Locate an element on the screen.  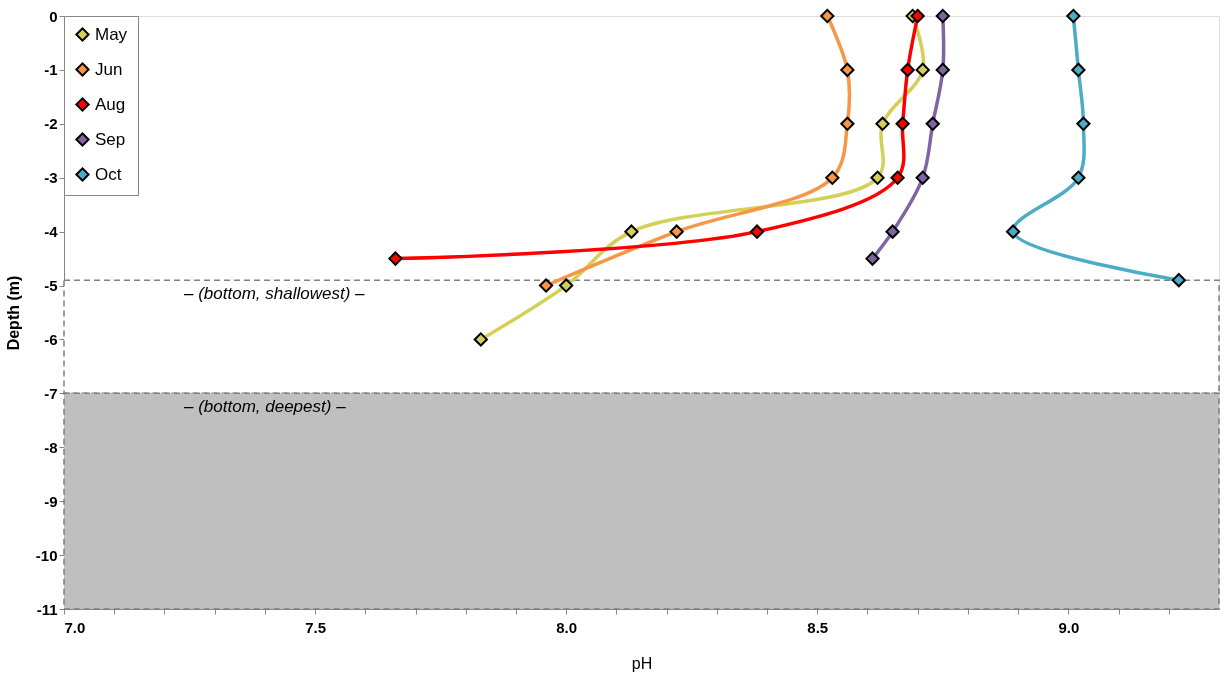
y-axis-title: Depth (m) is located at coordinates (13, 313).